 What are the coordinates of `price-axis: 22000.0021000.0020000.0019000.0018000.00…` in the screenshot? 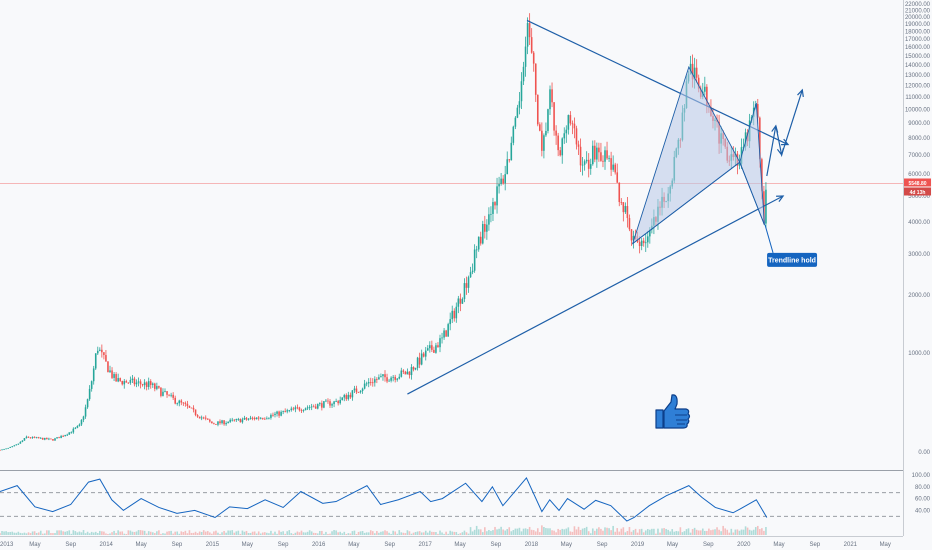 It's located at (918, 228).